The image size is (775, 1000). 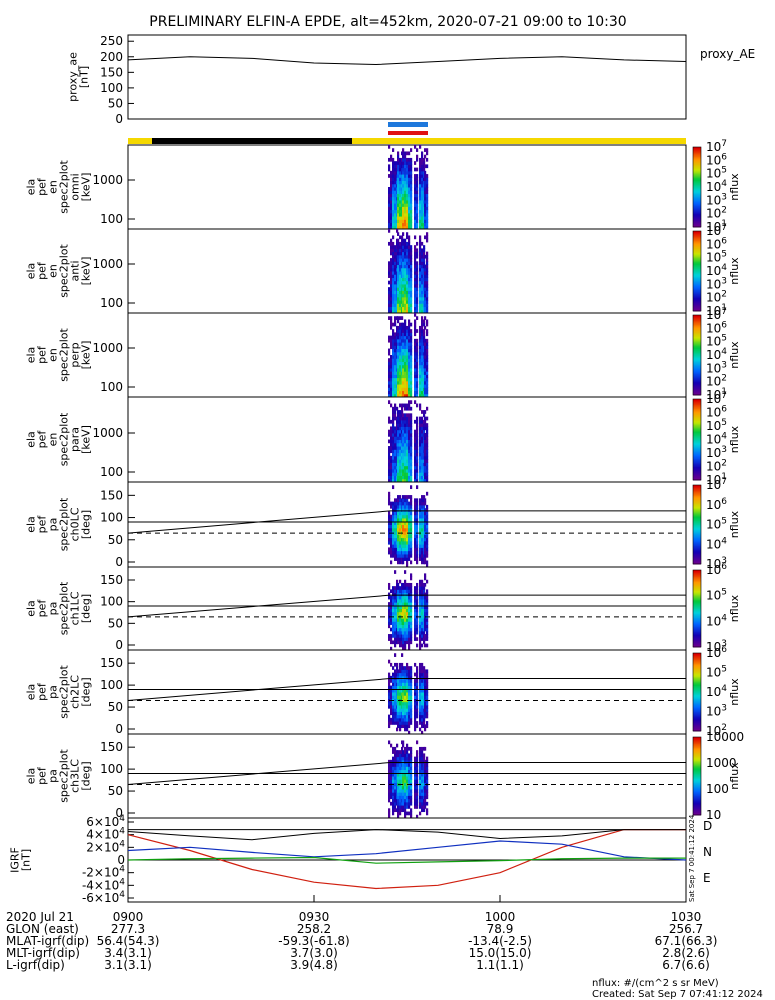 What do you see at coordinates (716, 504) in the screenshot?
I see `colorbar-tick: 106` at bounding box center [716, 504].